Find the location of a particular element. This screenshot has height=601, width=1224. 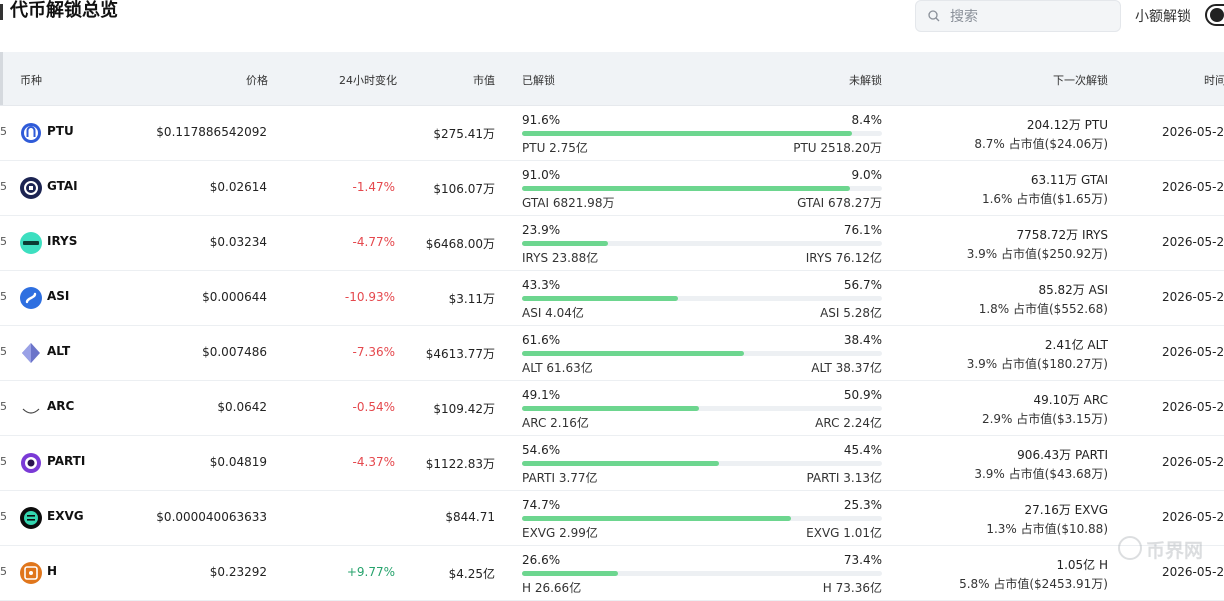

market-cap: $4.25亿 is located at coordinates (471, 574).